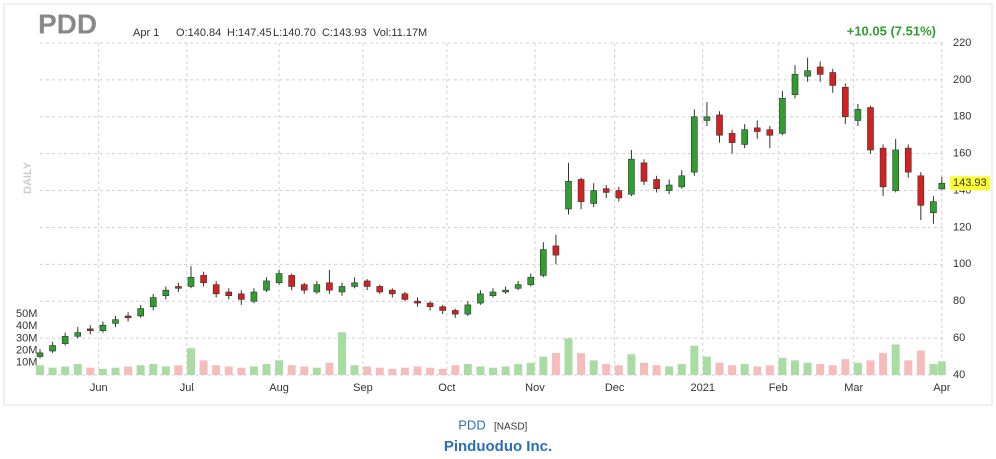  Describe the element at coordinates (26, 338) in the screenshot. I see `volume-tick-label: 30M` at that location.